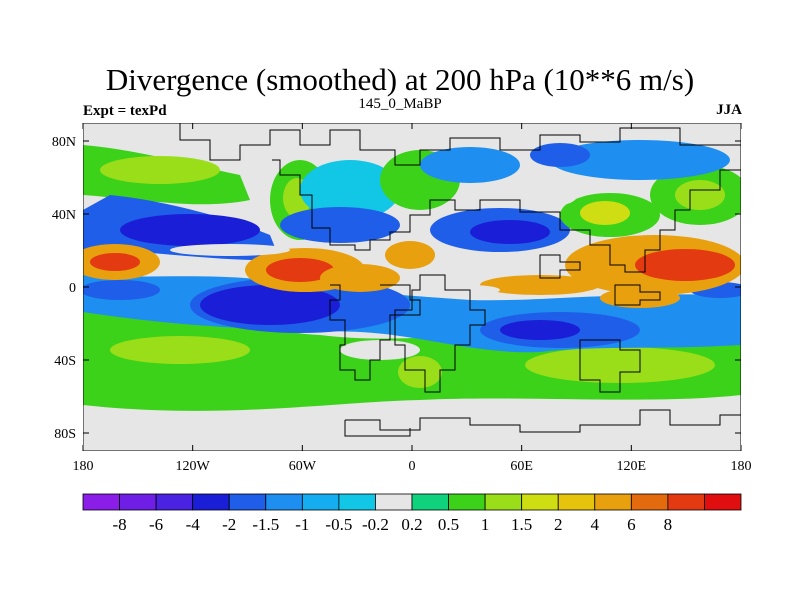 The image size is (800, 600). What do you see at coordinates (72, 288) in the screenshot?
I see `y-tick-label: 0` at bounding box center [72, 288].